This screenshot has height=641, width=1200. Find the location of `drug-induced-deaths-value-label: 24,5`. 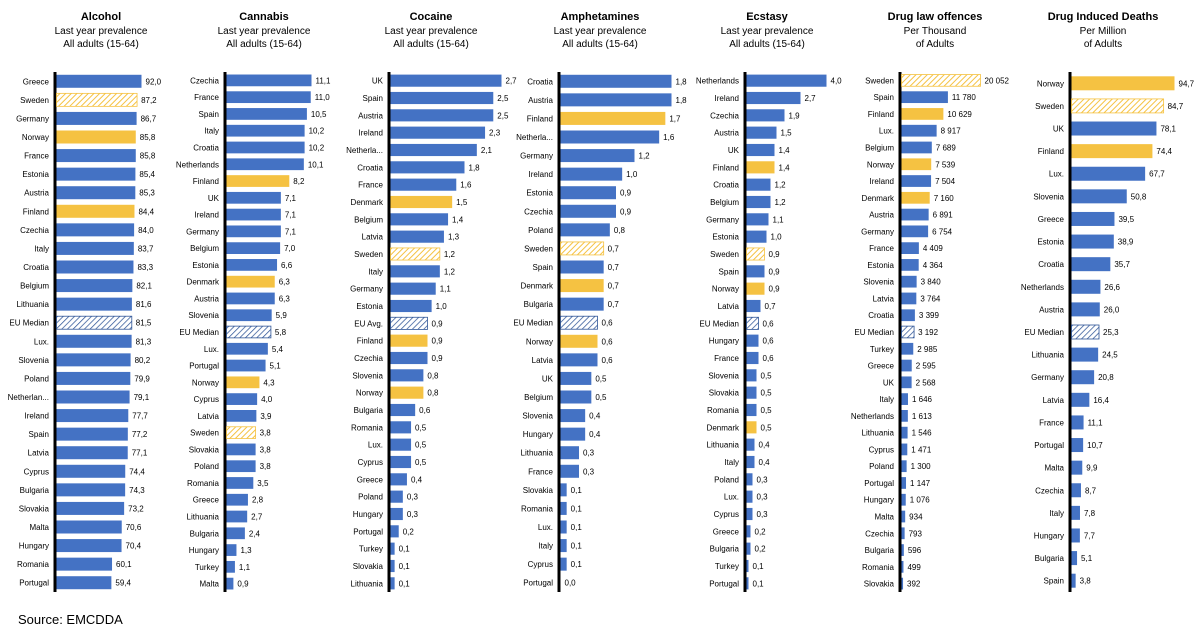

drug-induced-deaths-value-label: 24,5 is located at coordinates (1110, 355).